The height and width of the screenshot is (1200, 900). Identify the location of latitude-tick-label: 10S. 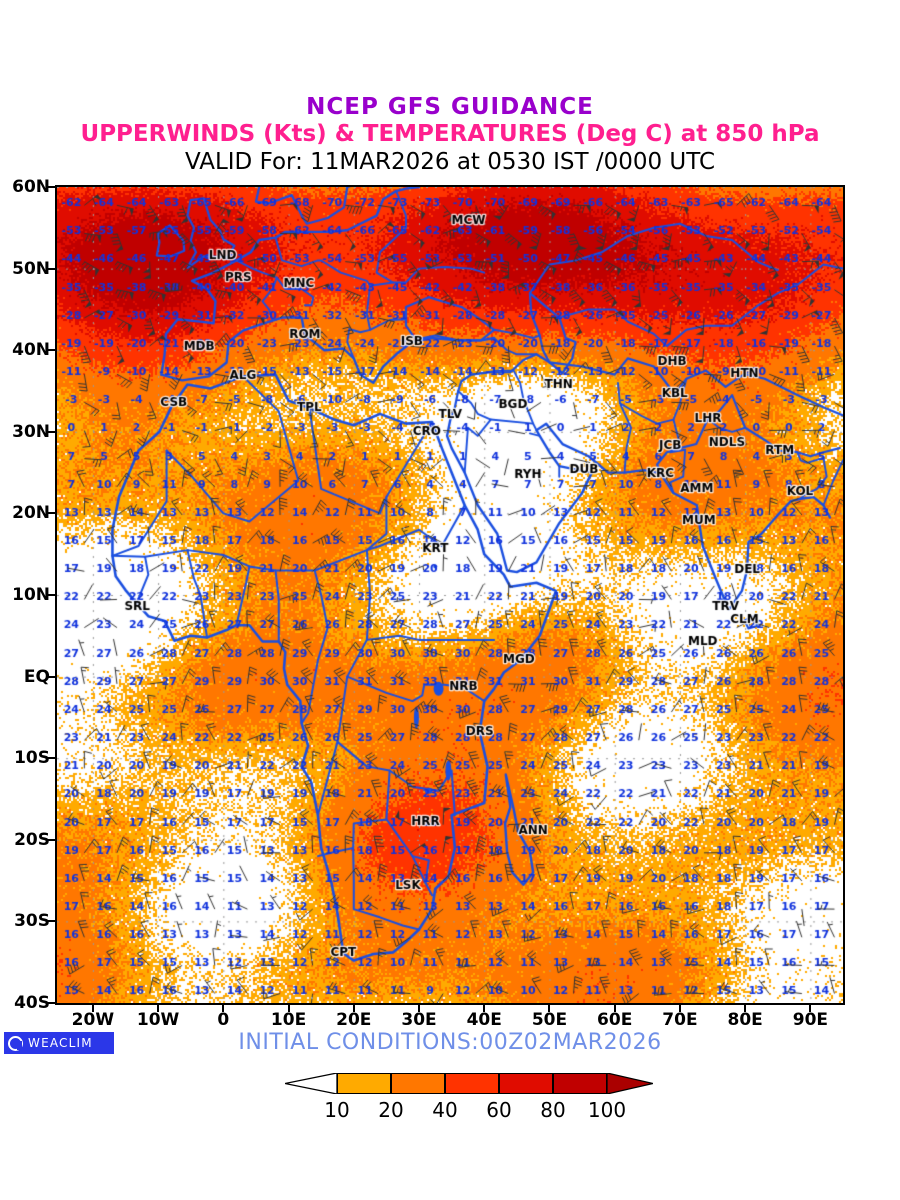
(32, 758).